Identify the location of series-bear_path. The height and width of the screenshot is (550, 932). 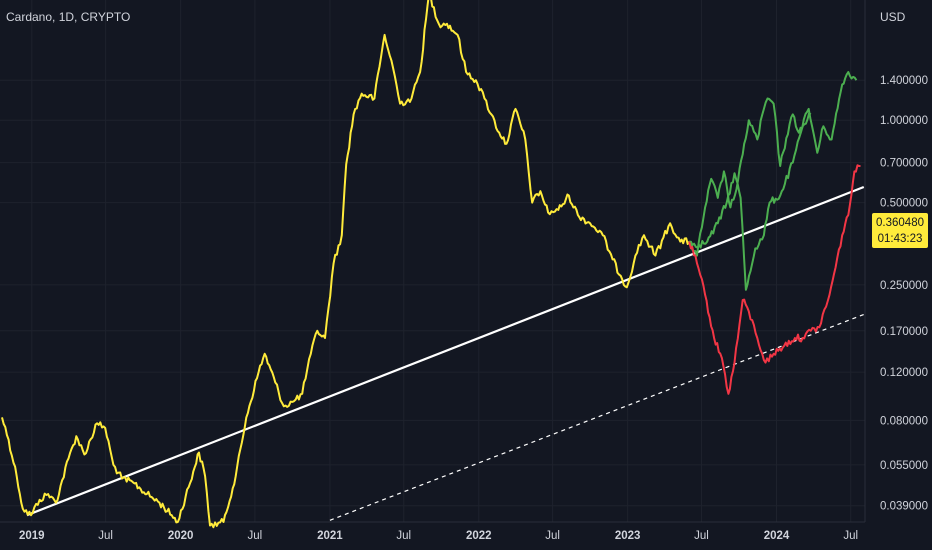
(774, 279).